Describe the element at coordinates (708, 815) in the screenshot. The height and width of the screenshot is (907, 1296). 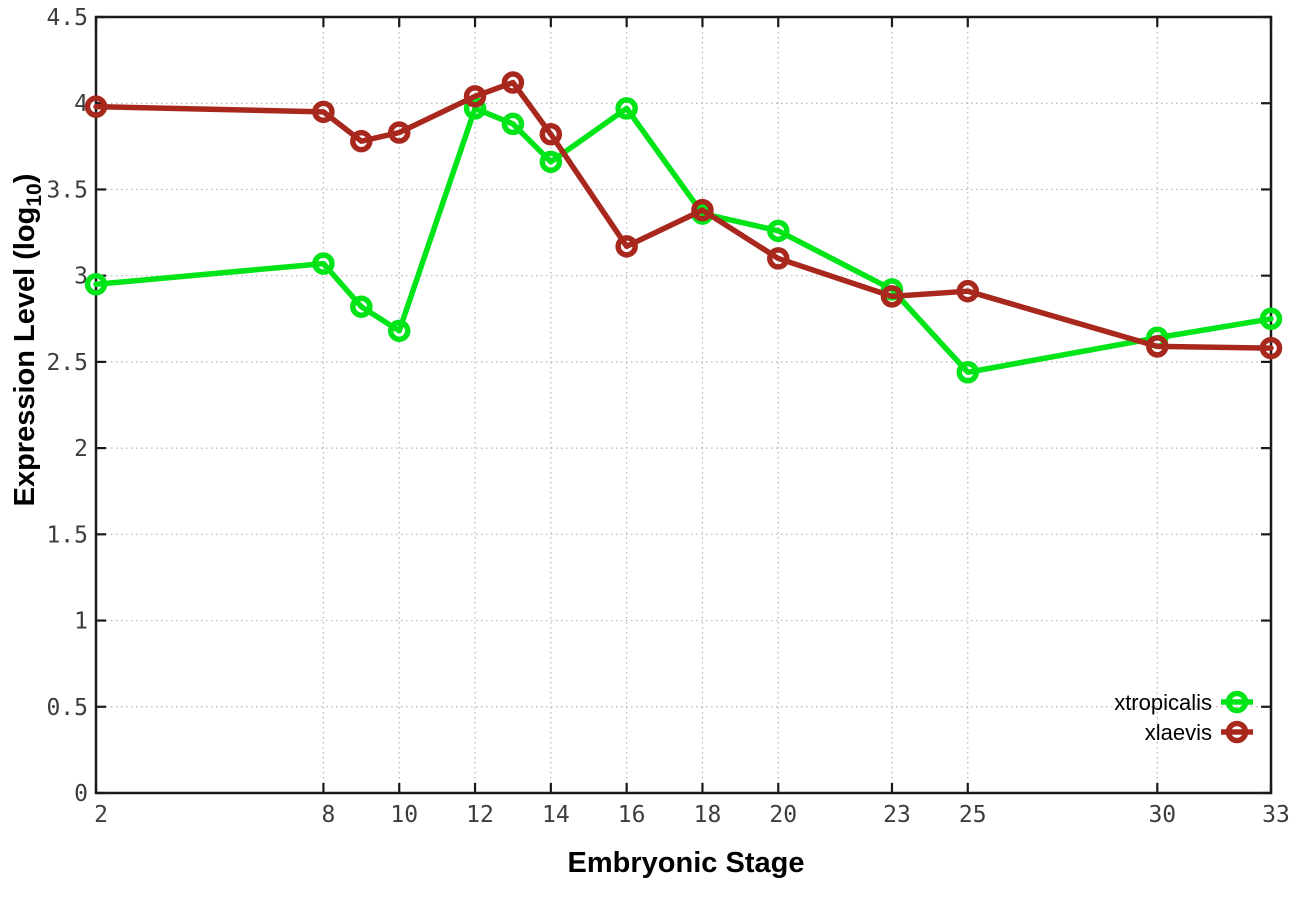
I see `x-tick-label: 18` at that location.